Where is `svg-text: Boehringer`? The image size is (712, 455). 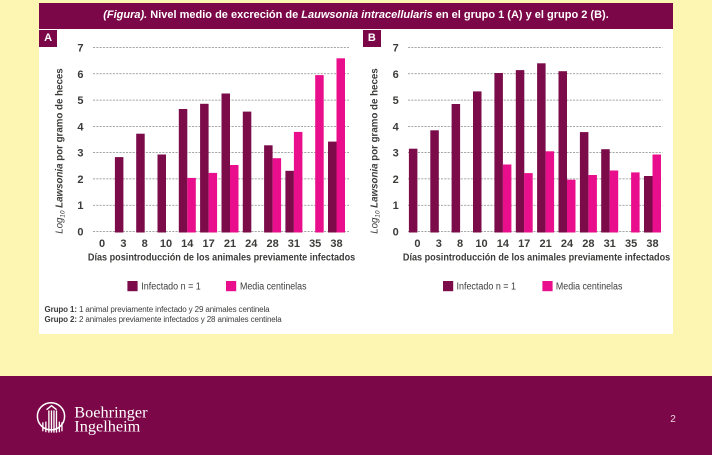
svg-text: Boehringer is located at coordinates (111, 411).